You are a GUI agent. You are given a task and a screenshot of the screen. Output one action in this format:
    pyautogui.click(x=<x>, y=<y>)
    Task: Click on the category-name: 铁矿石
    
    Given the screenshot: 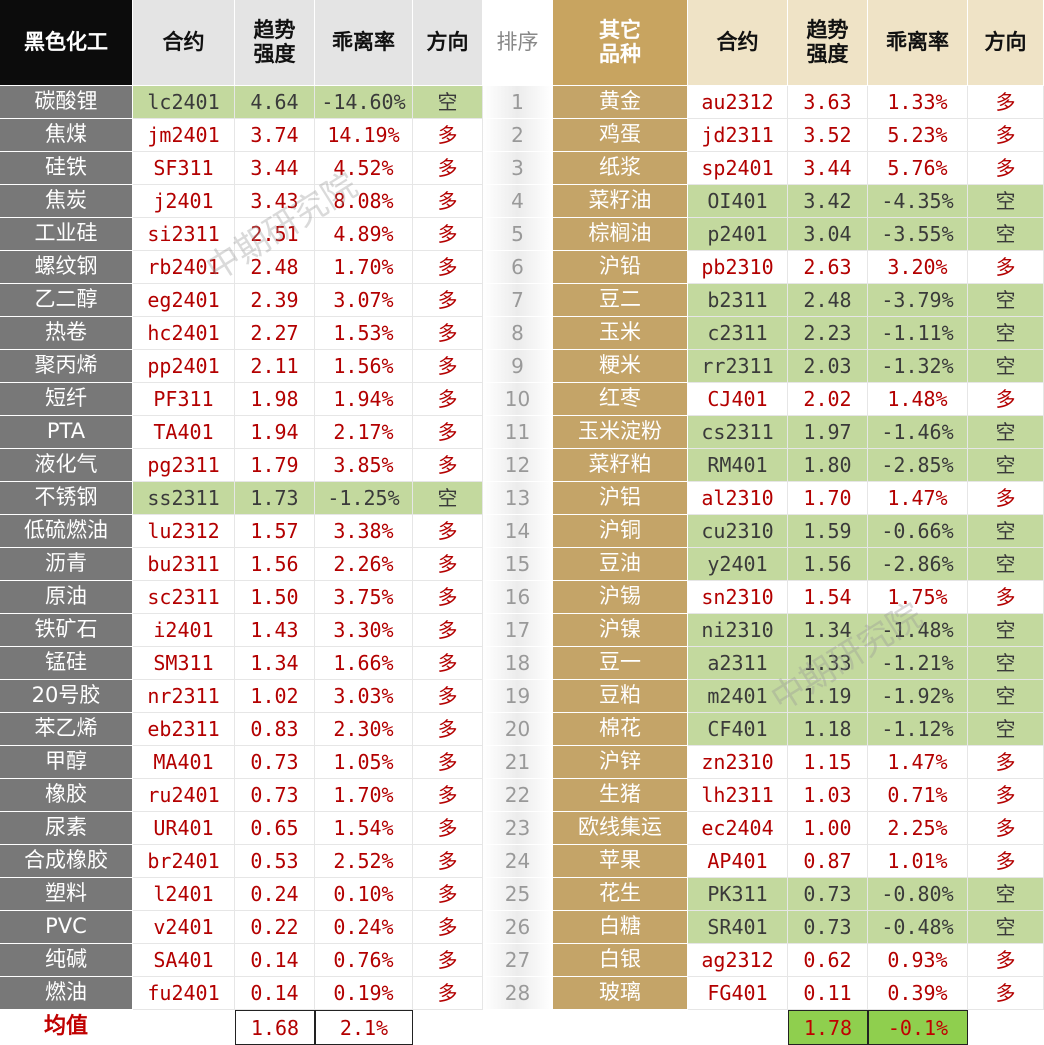 What is the action you would take?
    pyautogui.click(x=66, y=630)
    